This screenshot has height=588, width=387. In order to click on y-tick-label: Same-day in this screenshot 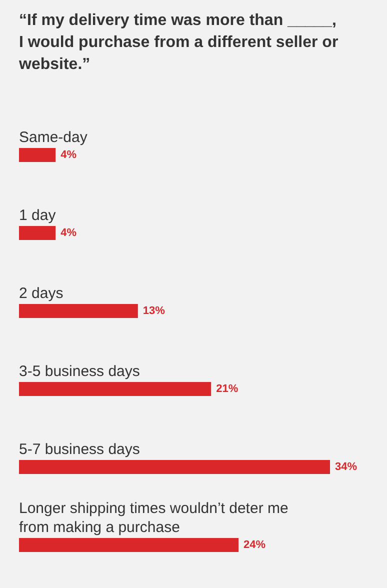, I will do `click(53, 137)`.